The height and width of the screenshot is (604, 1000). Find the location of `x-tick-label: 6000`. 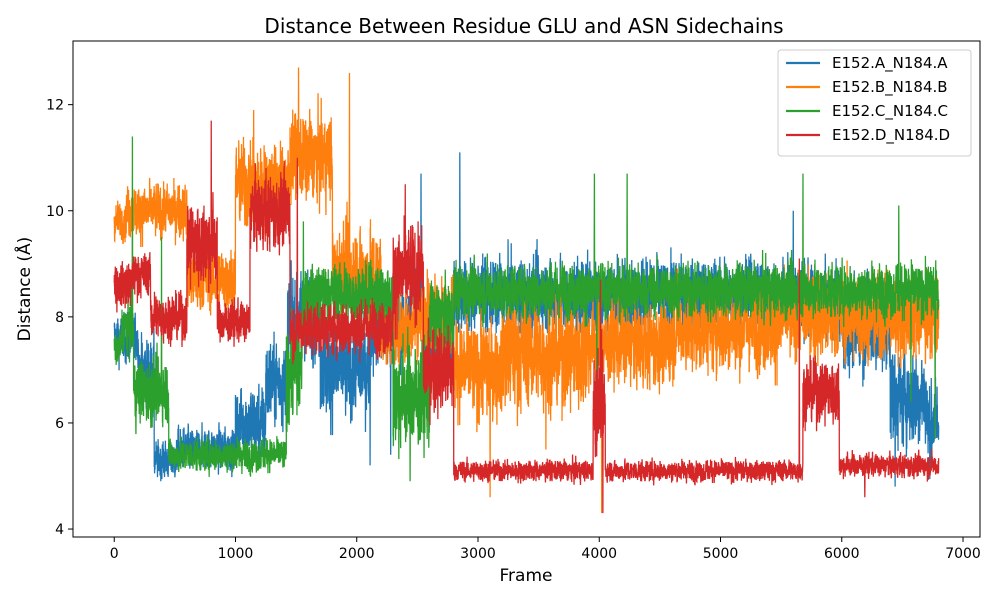

x-tick-label: 6000 is located at coordinates (842, 554).